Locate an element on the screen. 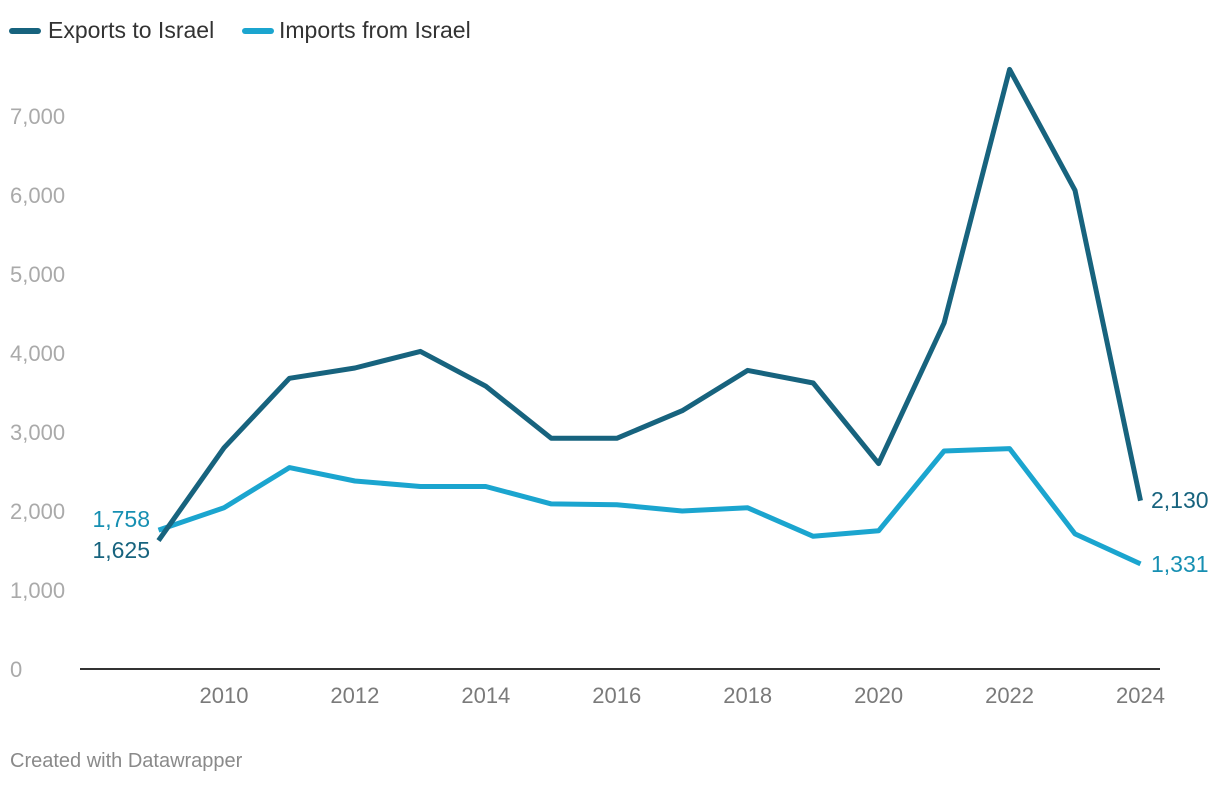 This screenshot has width=1220, height=786. y-tick-label: 3,000 is located at coordinates (37, 432).